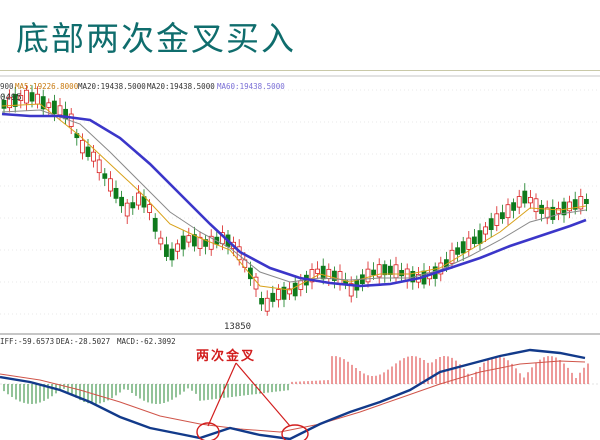 This screenshot has width=600, height=440. What do you see at coordinates (226, 356) in the screenshot?
I see `golden-cross-annotation: 两次金叉` at bounding box center [226, 356].